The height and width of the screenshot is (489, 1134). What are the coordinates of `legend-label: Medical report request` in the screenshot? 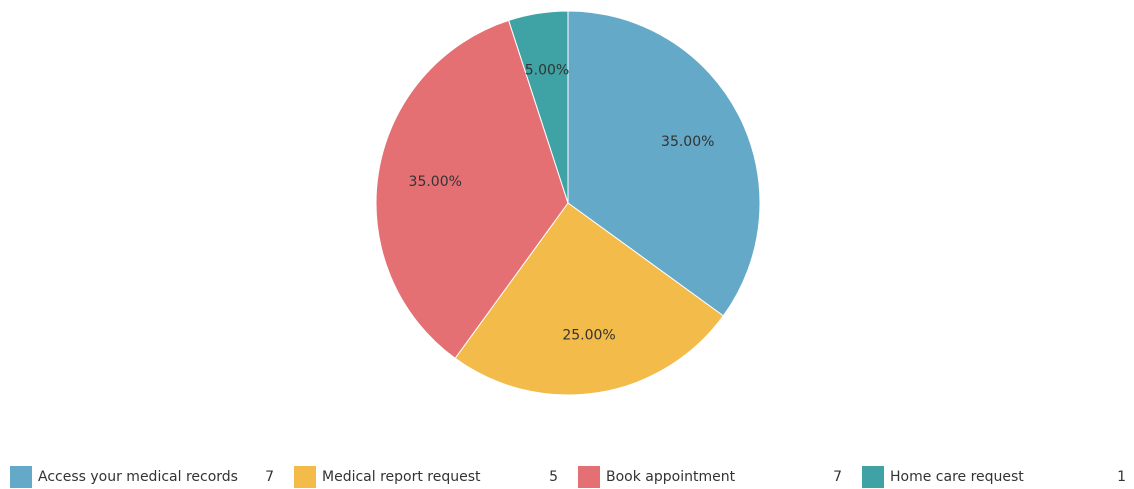 It's located at (401, 477).